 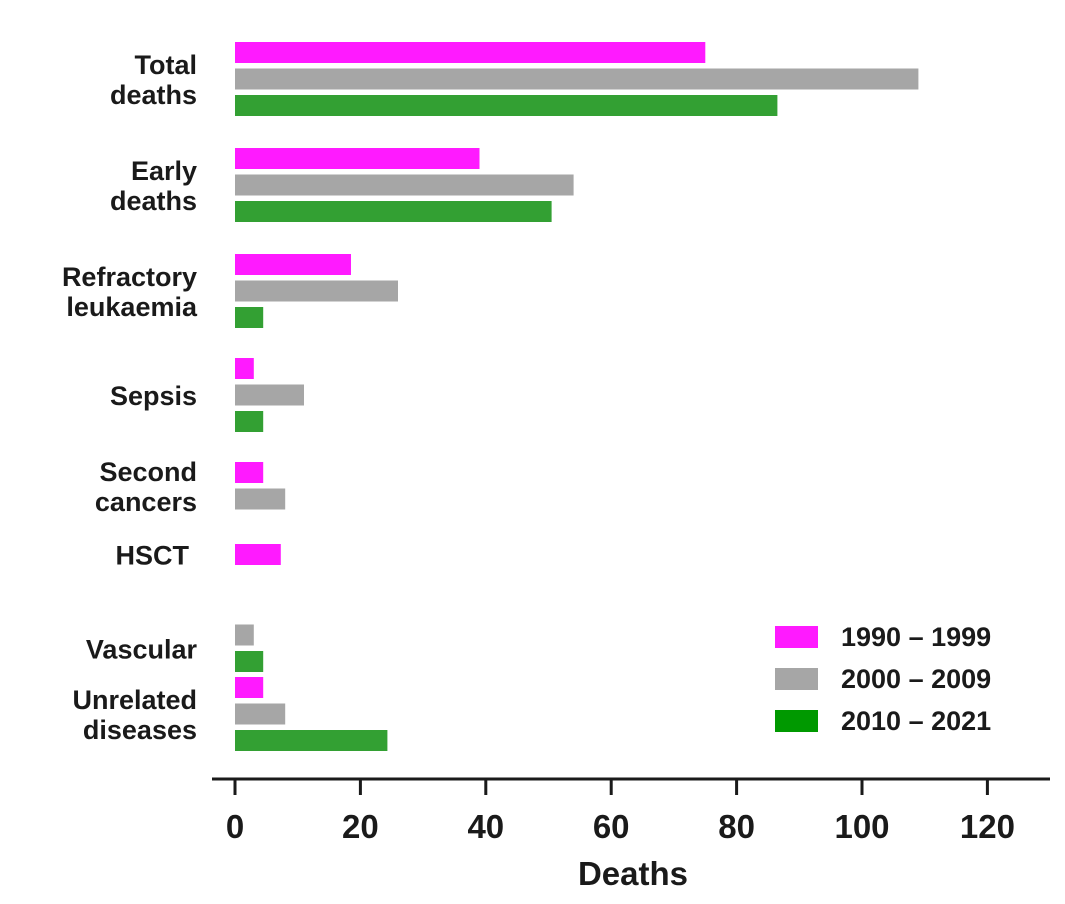 I want to click on category-label-6: Vascular, so click(x=142, y=649).